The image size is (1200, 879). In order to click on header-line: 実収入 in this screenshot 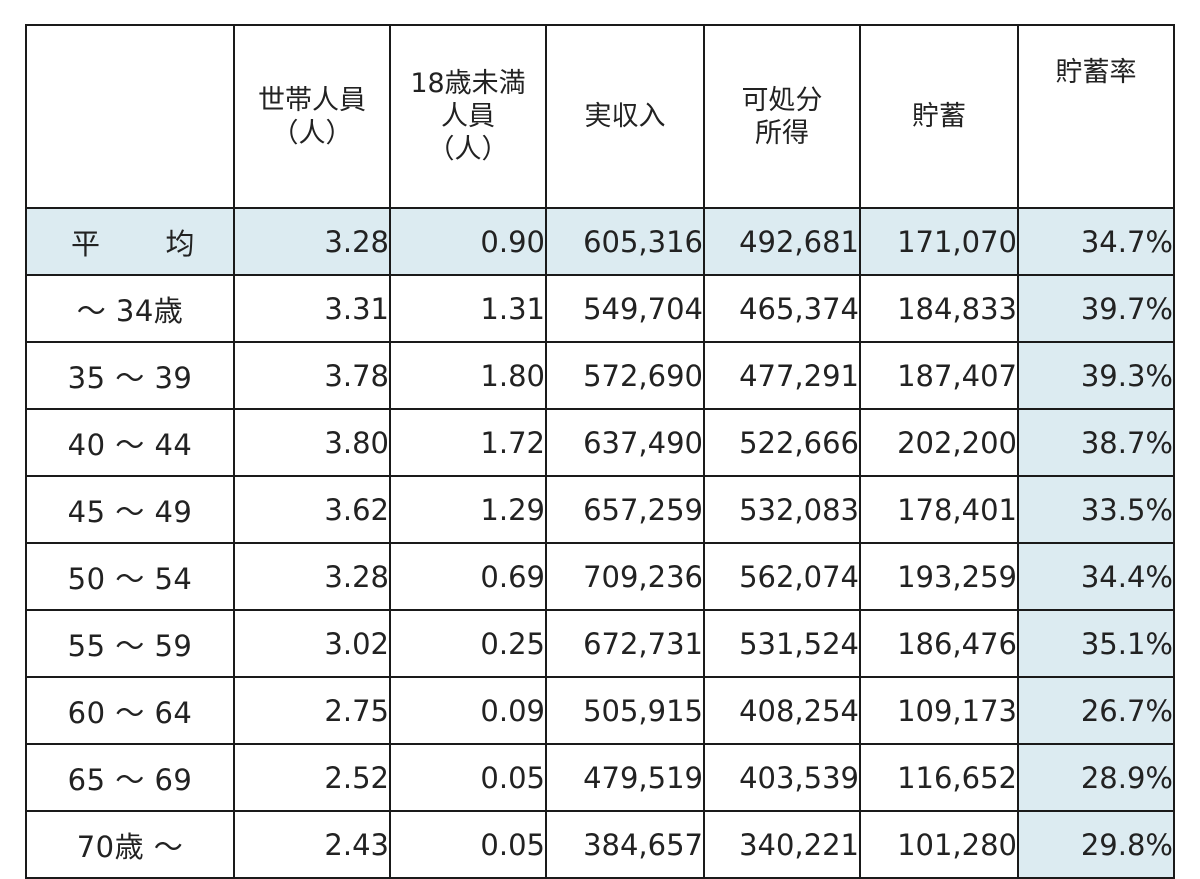, I will do `click(625, 116)`.